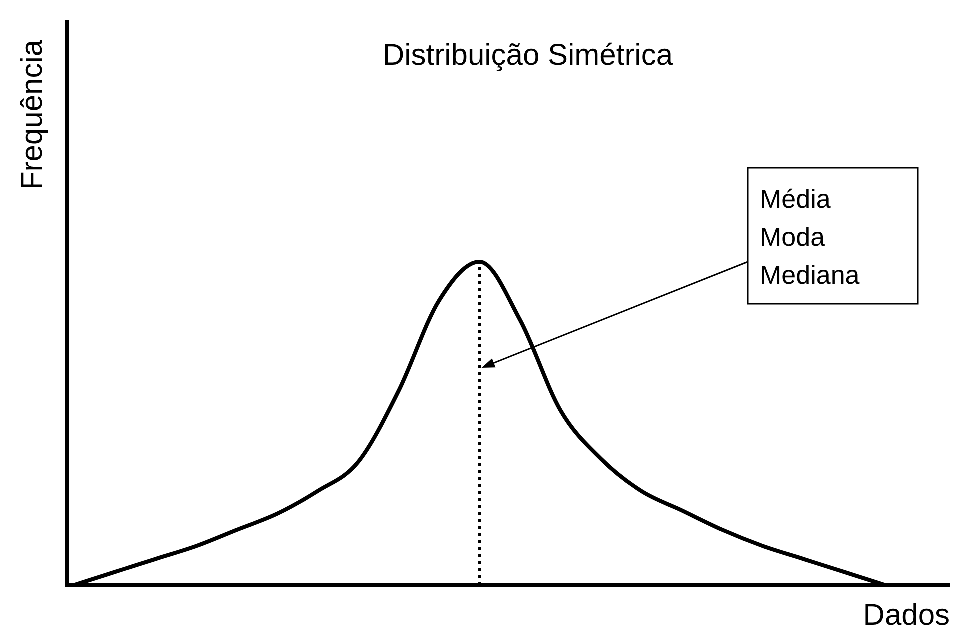  What do you see at coordinates (528, 55) in the screenshot?
I see `chart-title: Distribuição Simétrica` at bounding box center [528, 55].